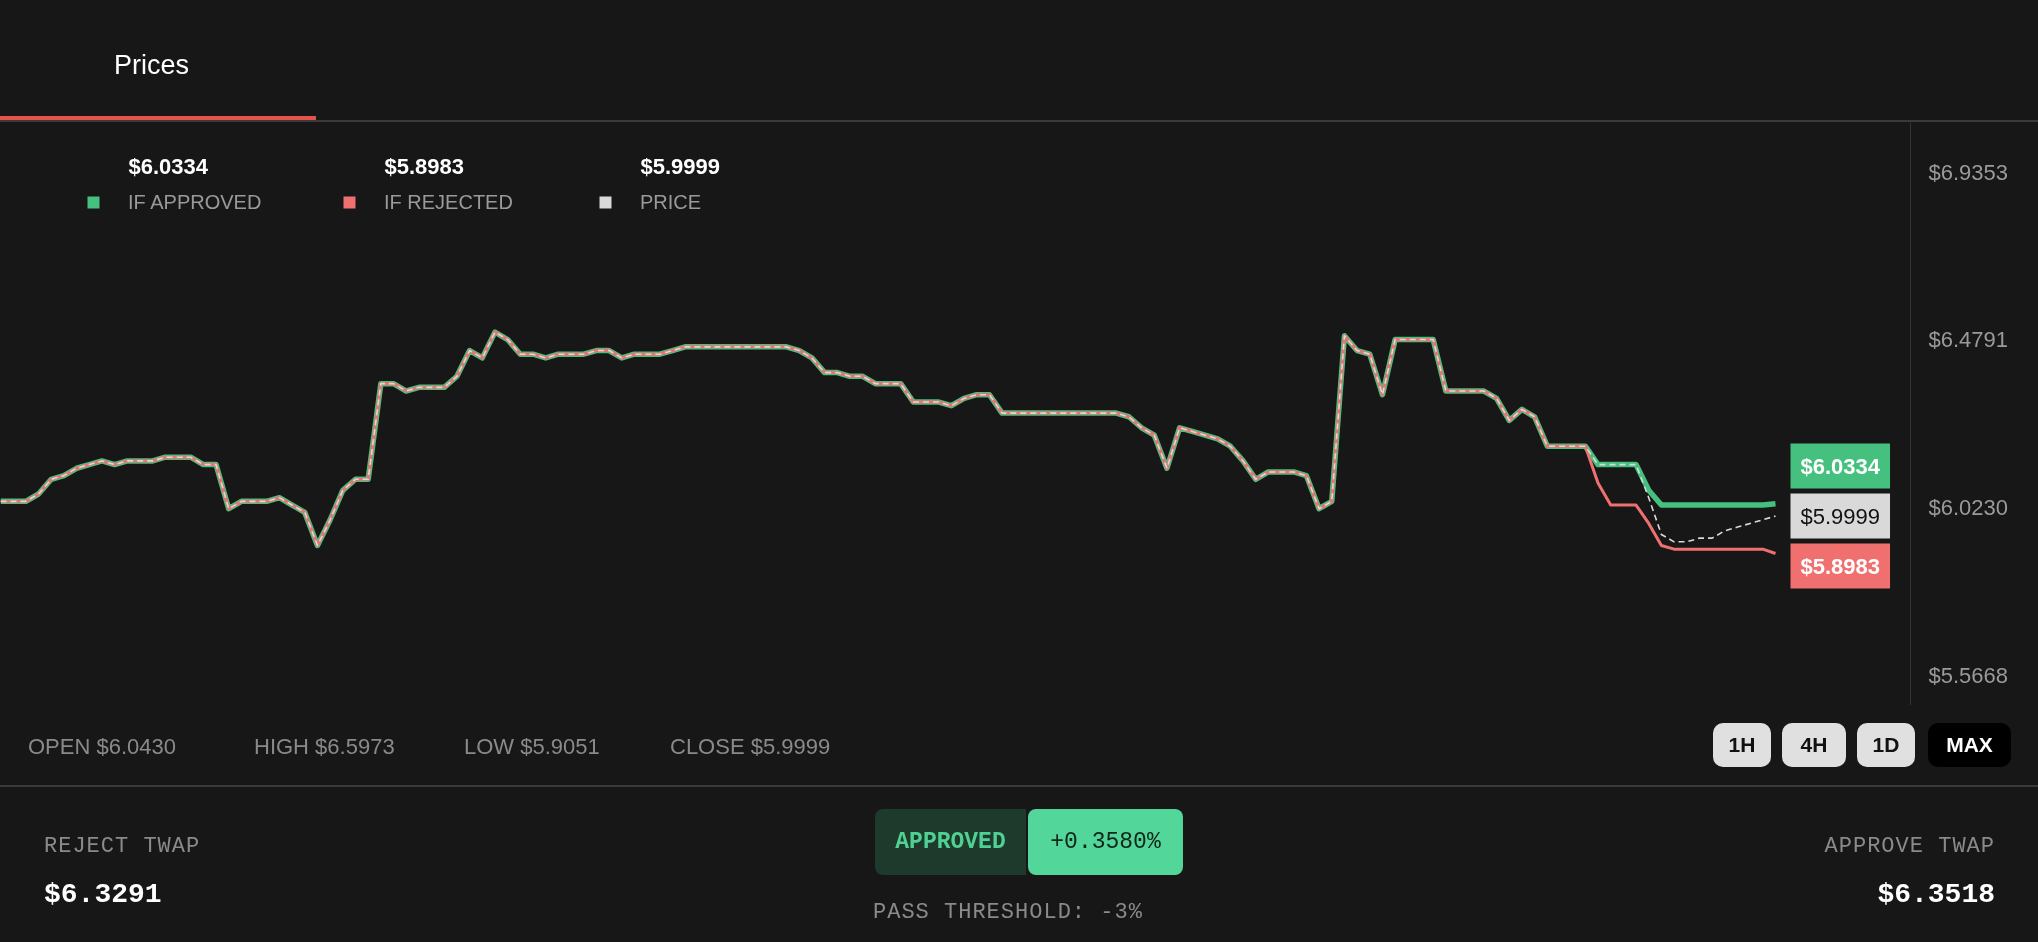  I want to click on text: HIGH $6.5973, so click(324, 747).